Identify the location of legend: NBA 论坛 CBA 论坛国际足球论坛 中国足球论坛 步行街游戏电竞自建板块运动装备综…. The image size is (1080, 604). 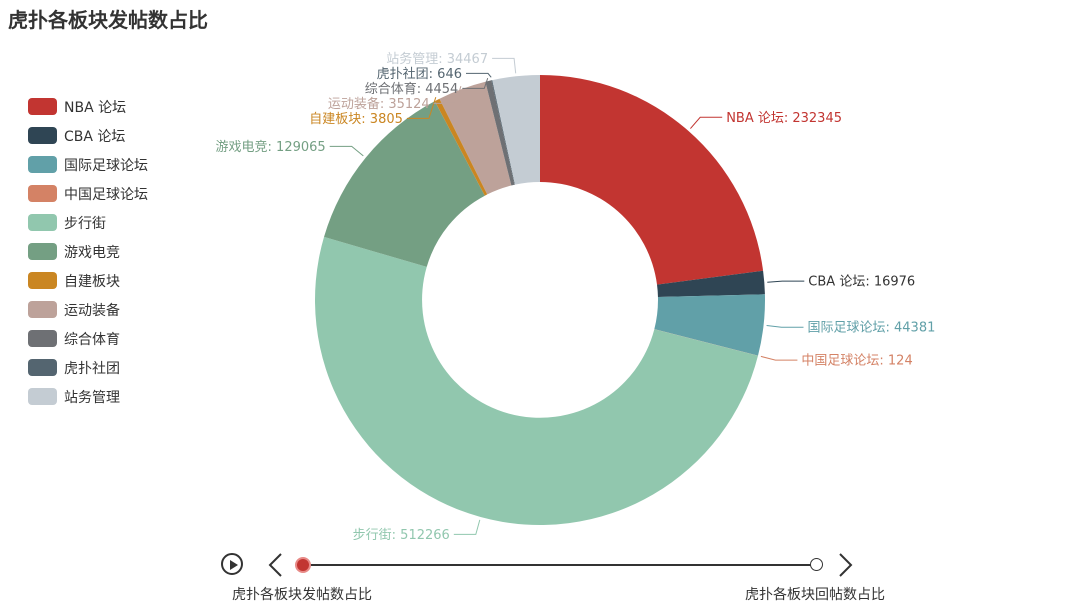
(88, 251).